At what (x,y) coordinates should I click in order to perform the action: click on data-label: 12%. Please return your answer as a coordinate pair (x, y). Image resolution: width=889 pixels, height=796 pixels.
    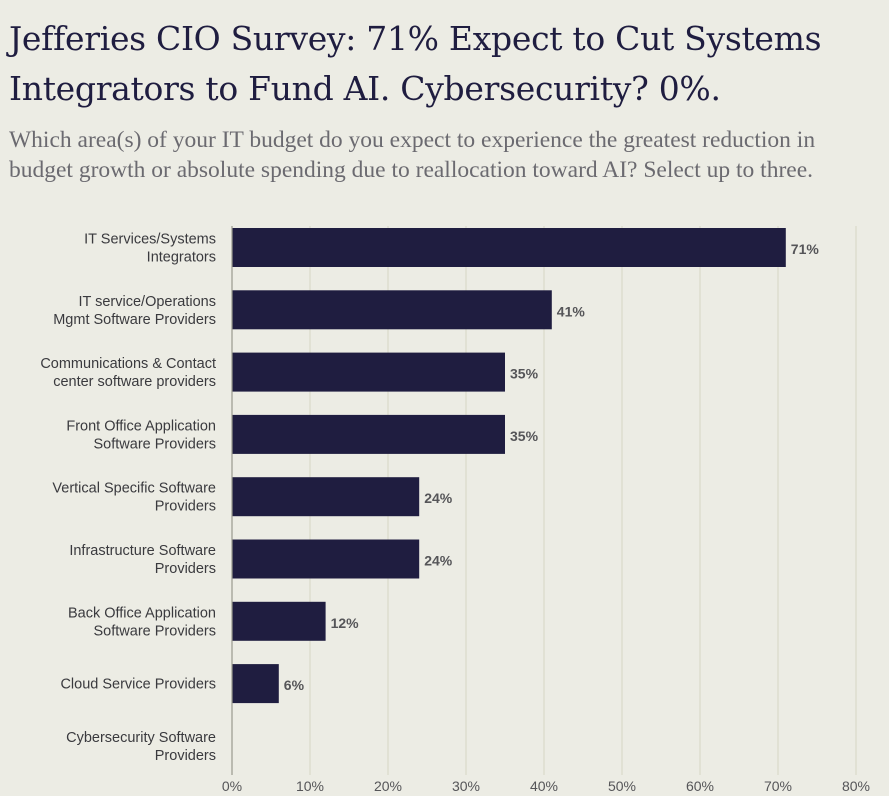
    Looking at the image, I should click on (345, 623).